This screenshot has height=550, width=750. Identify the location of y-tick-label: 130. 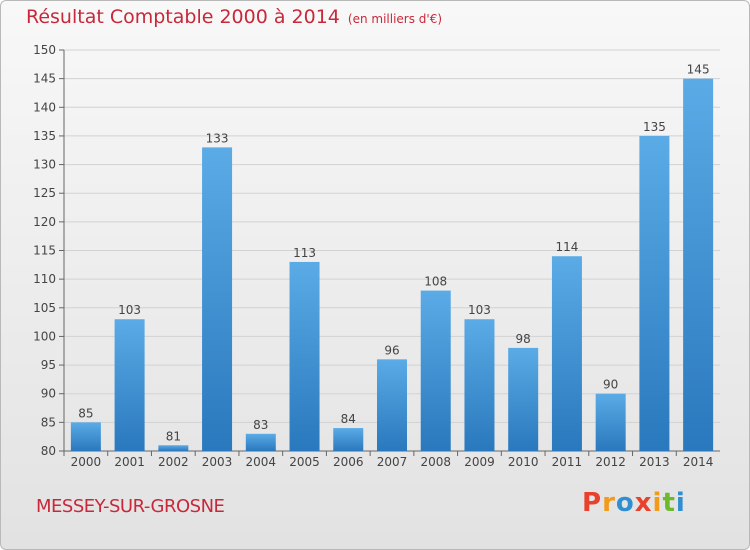
(44, 165).